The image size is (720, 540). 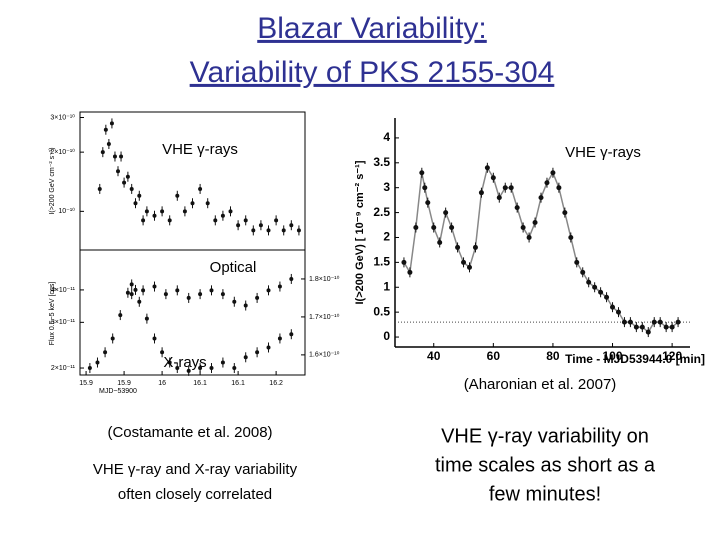 I want to click on y-tick-label: 2.5, so click(x=381, y=212).